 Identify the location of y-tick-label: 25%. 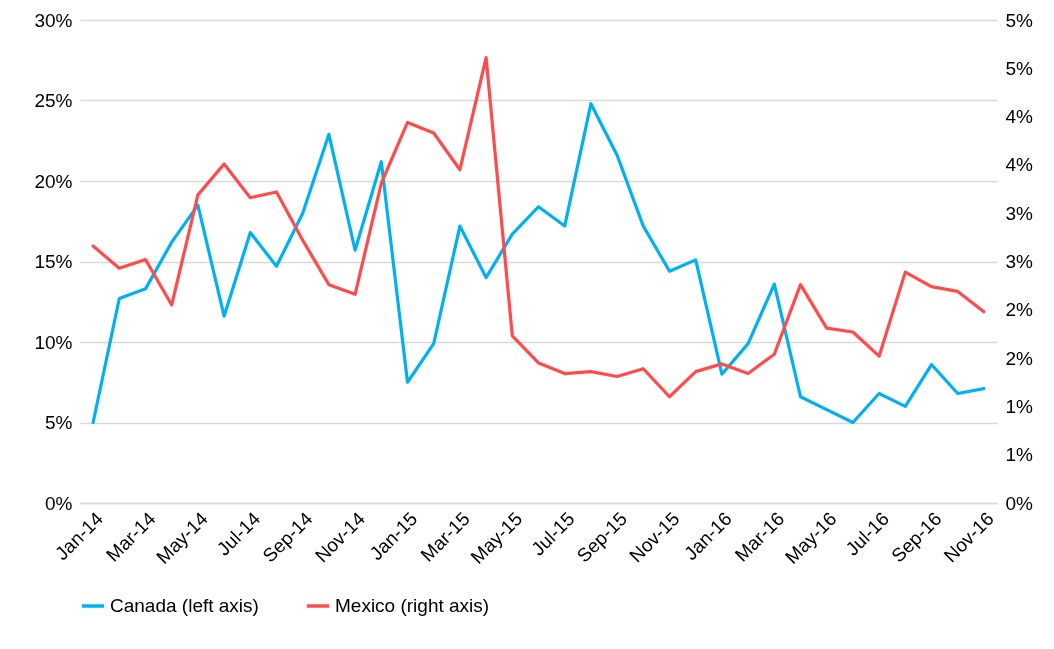
(53, 100).